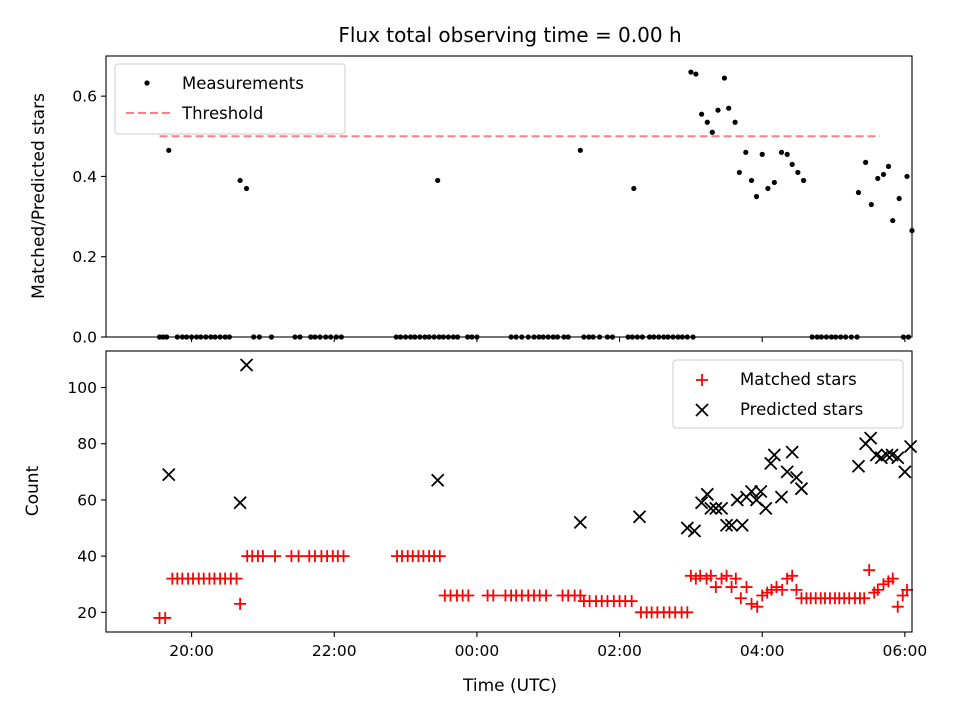  What do you see at coordinates (87, 557) in the screenshot?
I see `y-tick-label: 40` at bounding box center [87, 557].